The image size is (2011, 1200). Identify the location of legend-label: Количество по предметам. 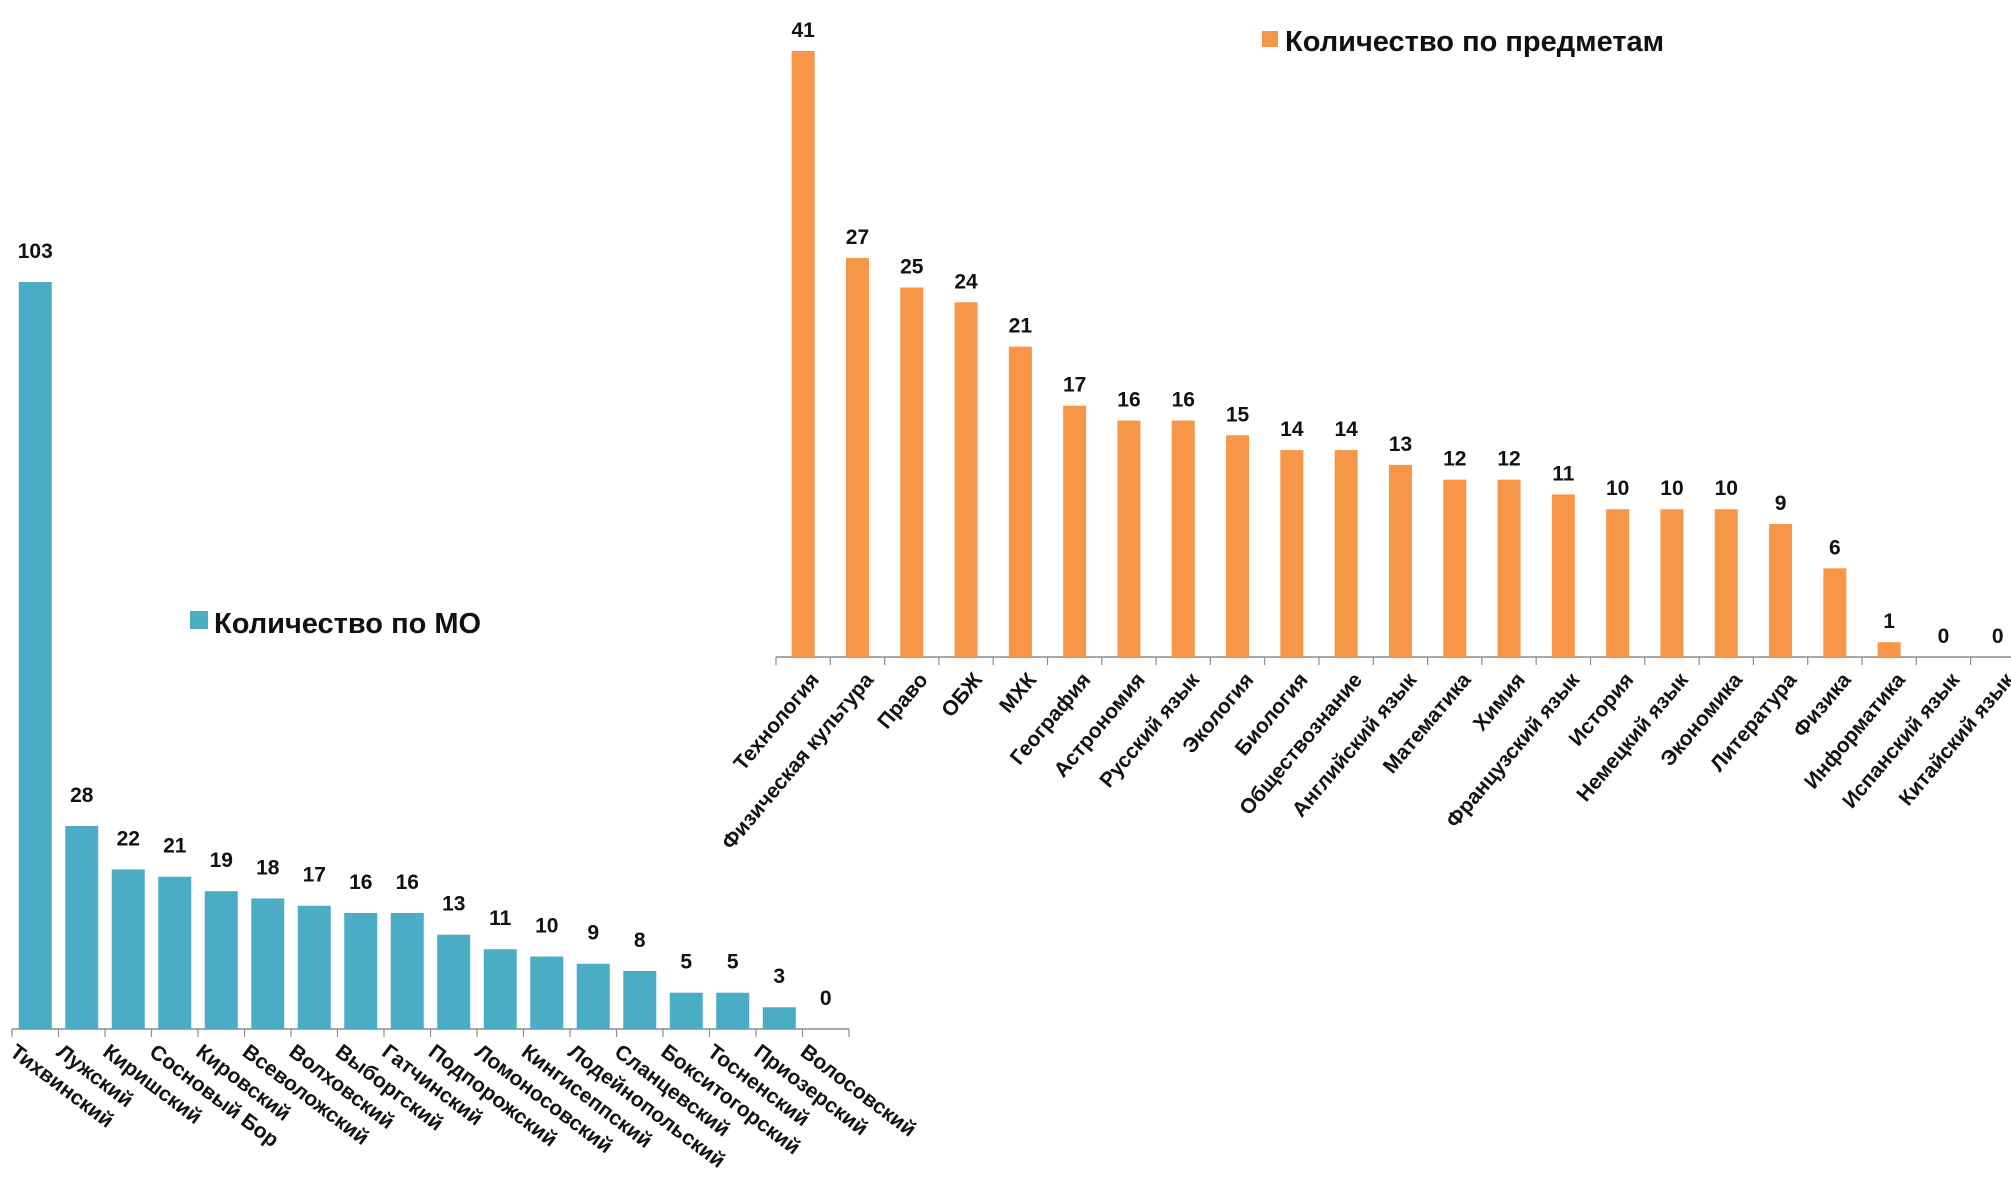
(1474, 42).